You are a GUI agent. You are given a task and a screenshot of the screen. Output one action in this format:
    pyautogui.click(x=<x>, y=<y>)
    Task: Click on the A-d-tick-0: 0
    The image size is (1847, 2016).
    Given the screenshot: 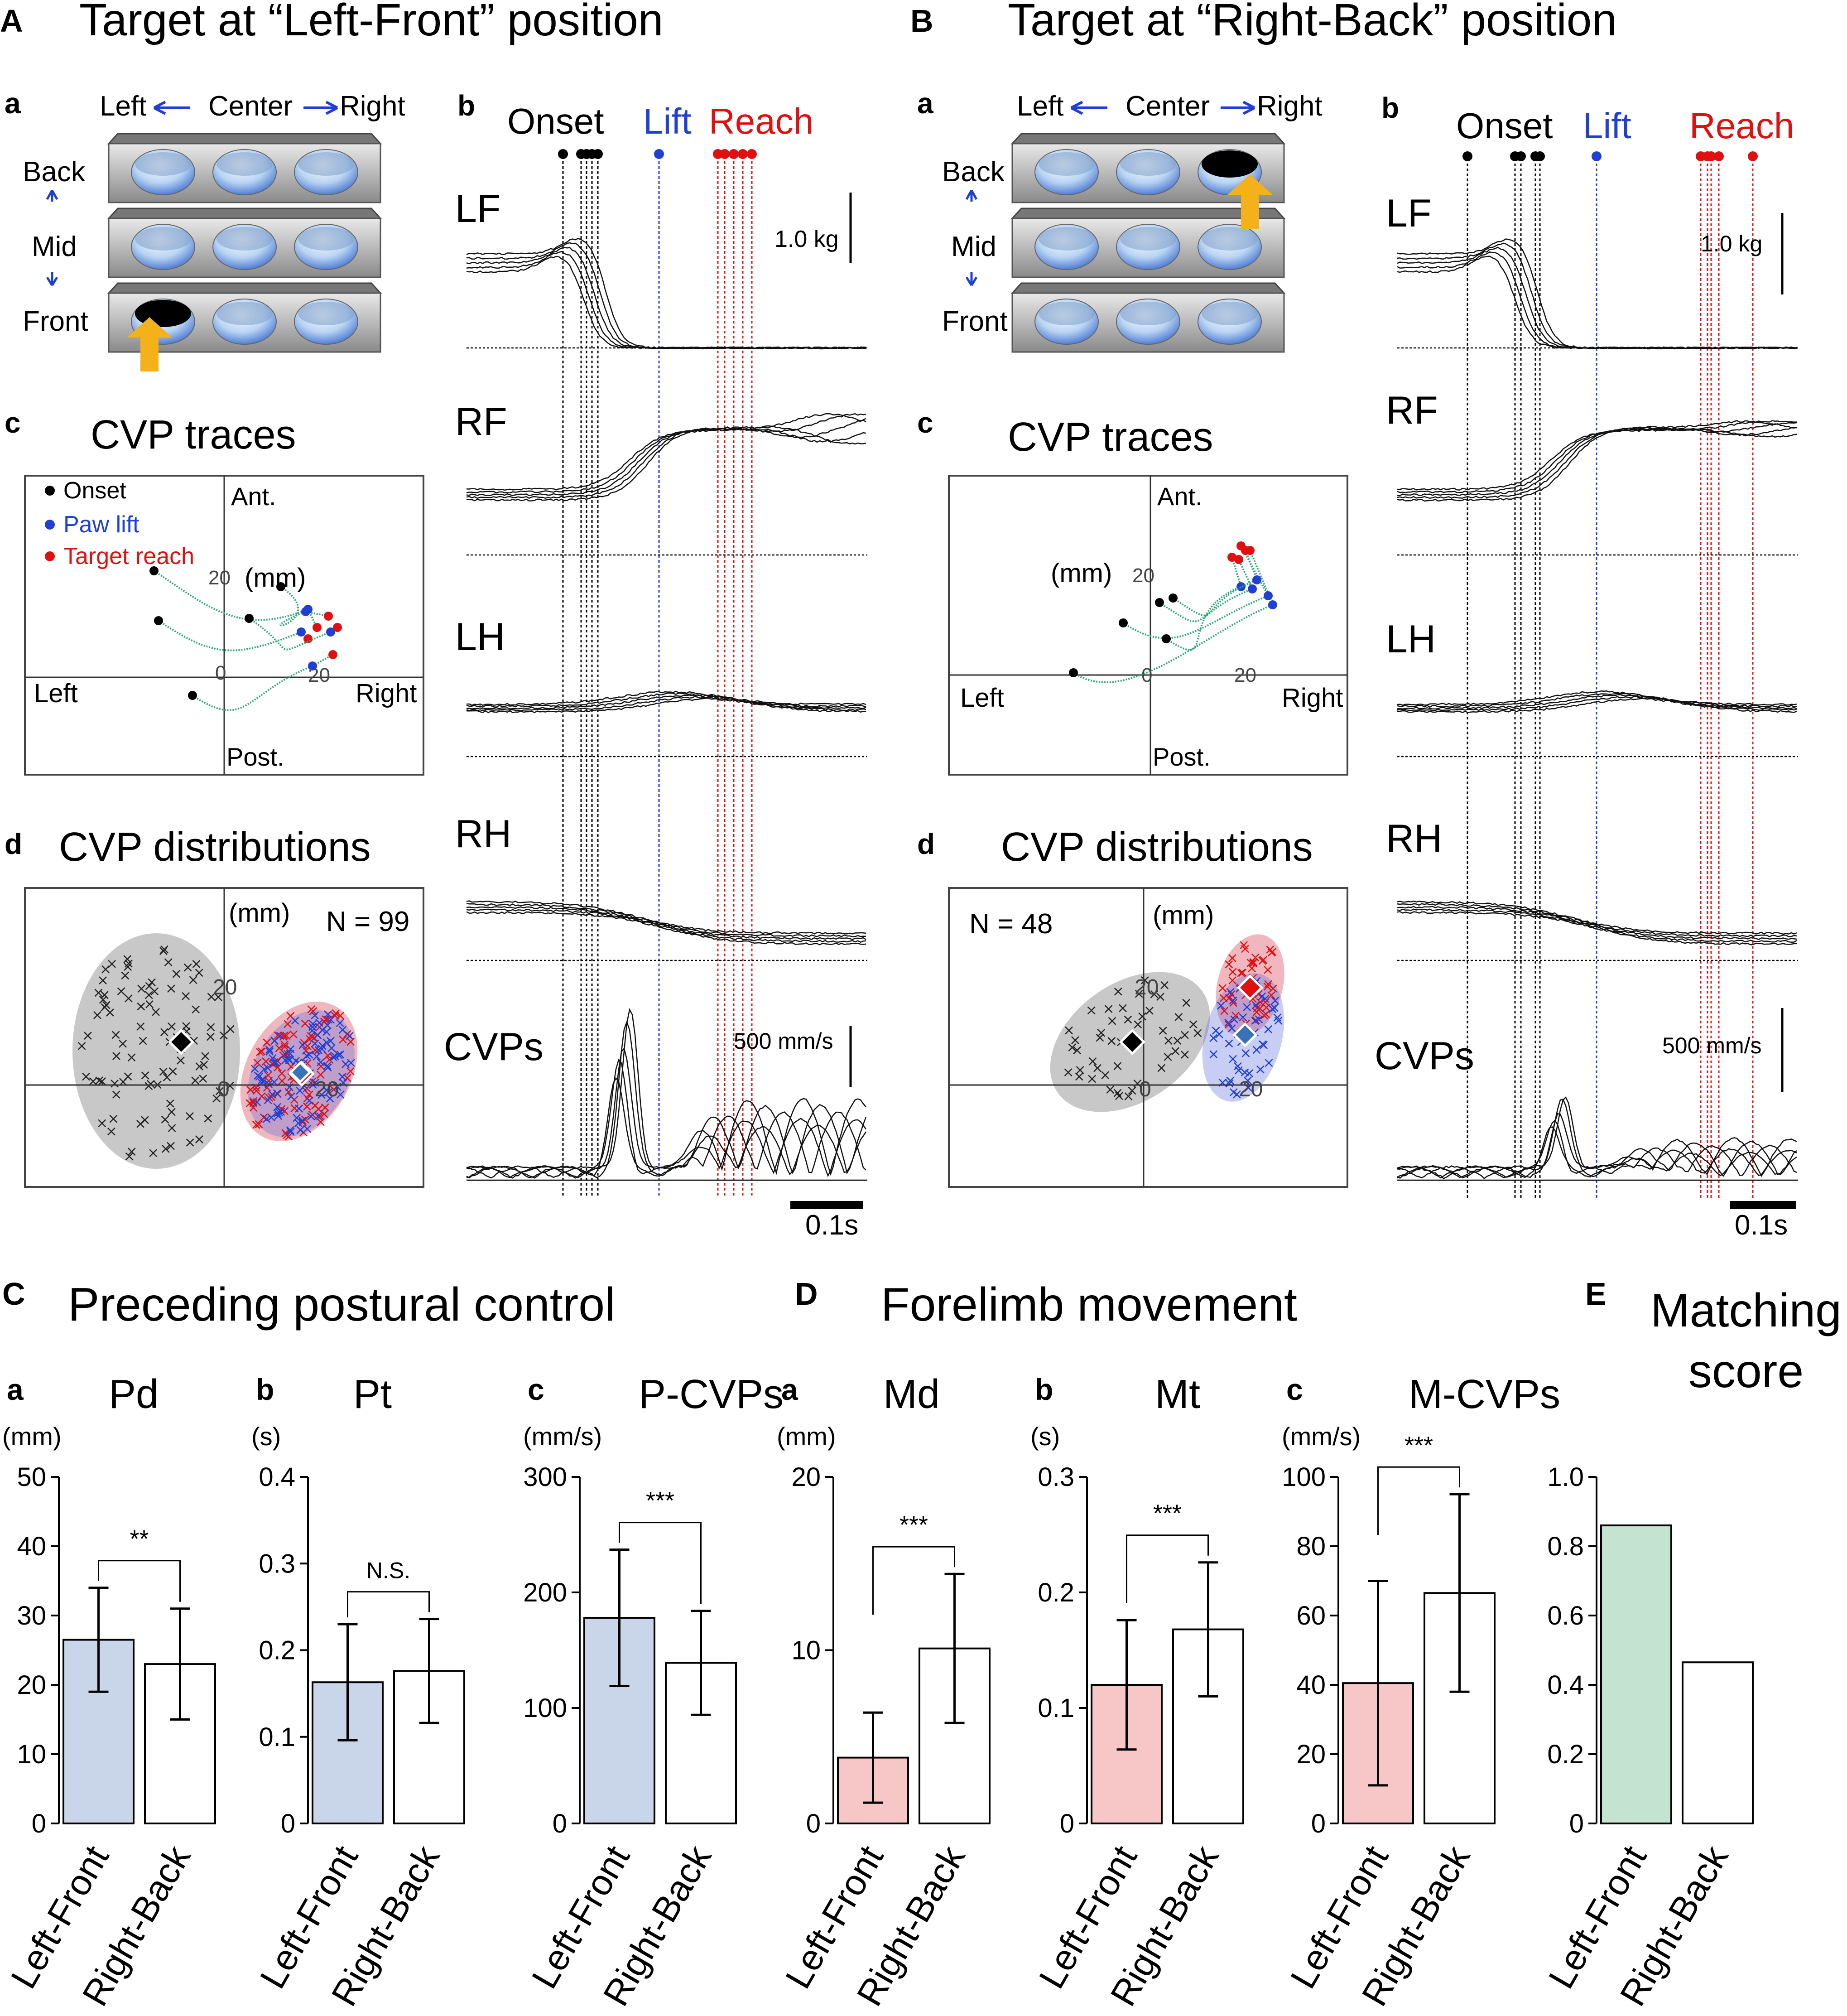 What is the action you would take?
    pyautogui.click(x=223, y=1089)
    